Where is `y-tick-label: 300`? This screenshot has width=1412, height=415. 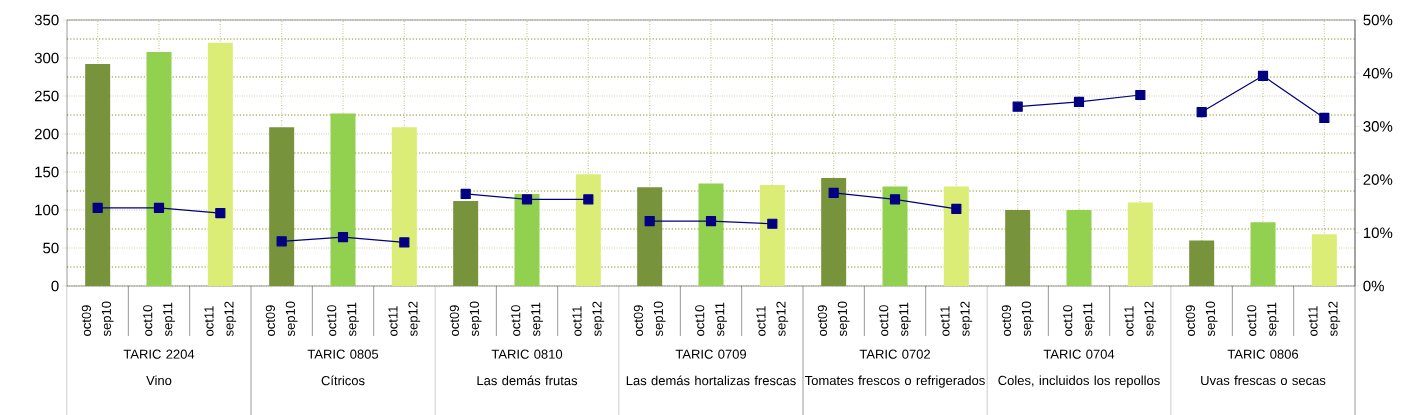 y-tick-label: 300 is located at coordinates (46, 58).